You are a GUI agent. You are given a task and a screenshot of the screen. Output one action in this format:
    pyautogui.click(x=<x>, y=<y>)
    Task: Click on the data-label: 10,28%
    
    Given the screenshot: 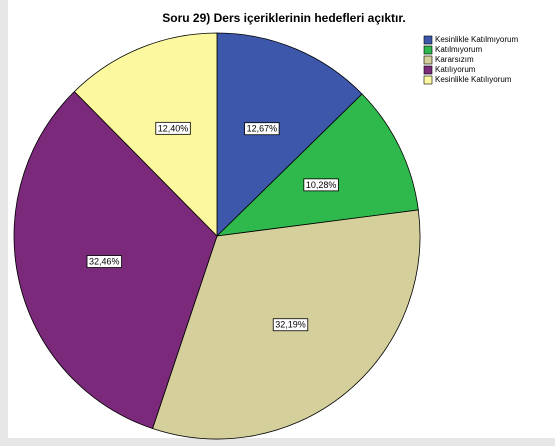 What is the action you would take?
    pyautogui.click(x=321, y=185)
    